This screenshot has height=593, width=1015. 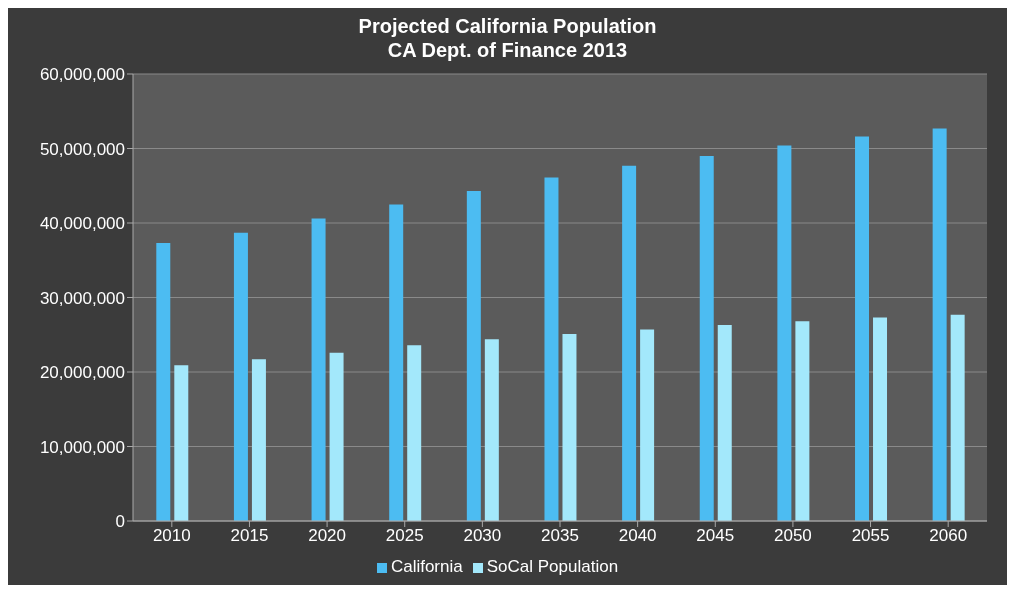 What do you see at coordinates (82, 373) in the screenshot?
I see `y-tick-label: 20,000,000` at bounding box center [82, 373].